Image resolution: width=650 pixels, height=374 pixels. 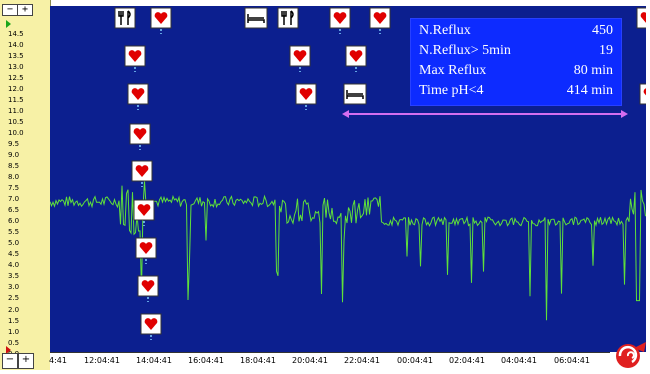 I want to click on y-tick-label: 6.0, so click(x=14, y=221).